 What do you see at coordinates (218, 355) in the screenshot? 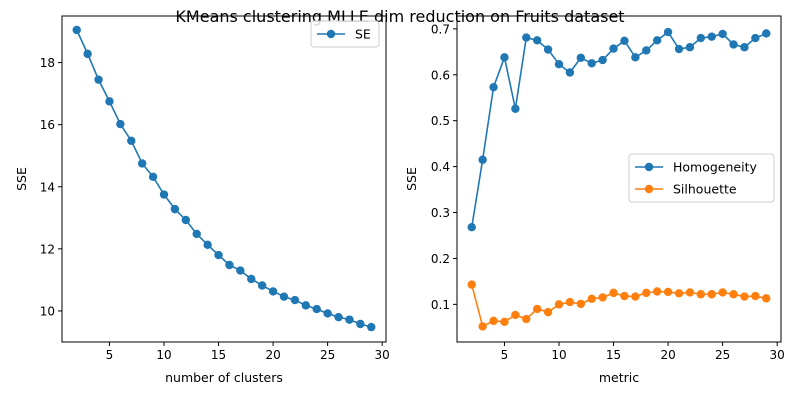
I see `x-tick-label-left: 15` at bounding box center [218, 355].